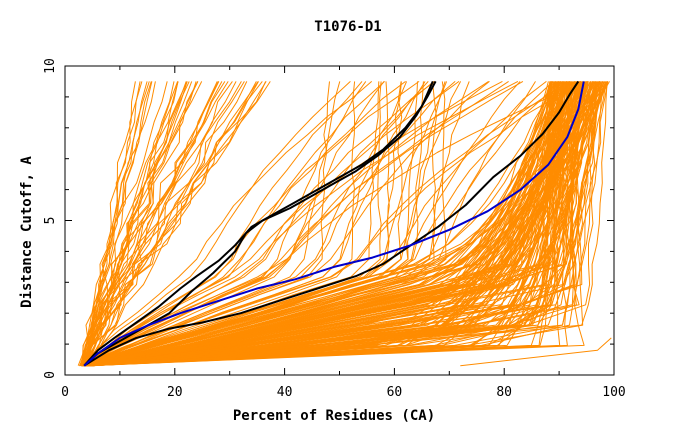 This screenshot has width=680, height=440. I want to click on x-tick-label: 100, so click(613, 392).